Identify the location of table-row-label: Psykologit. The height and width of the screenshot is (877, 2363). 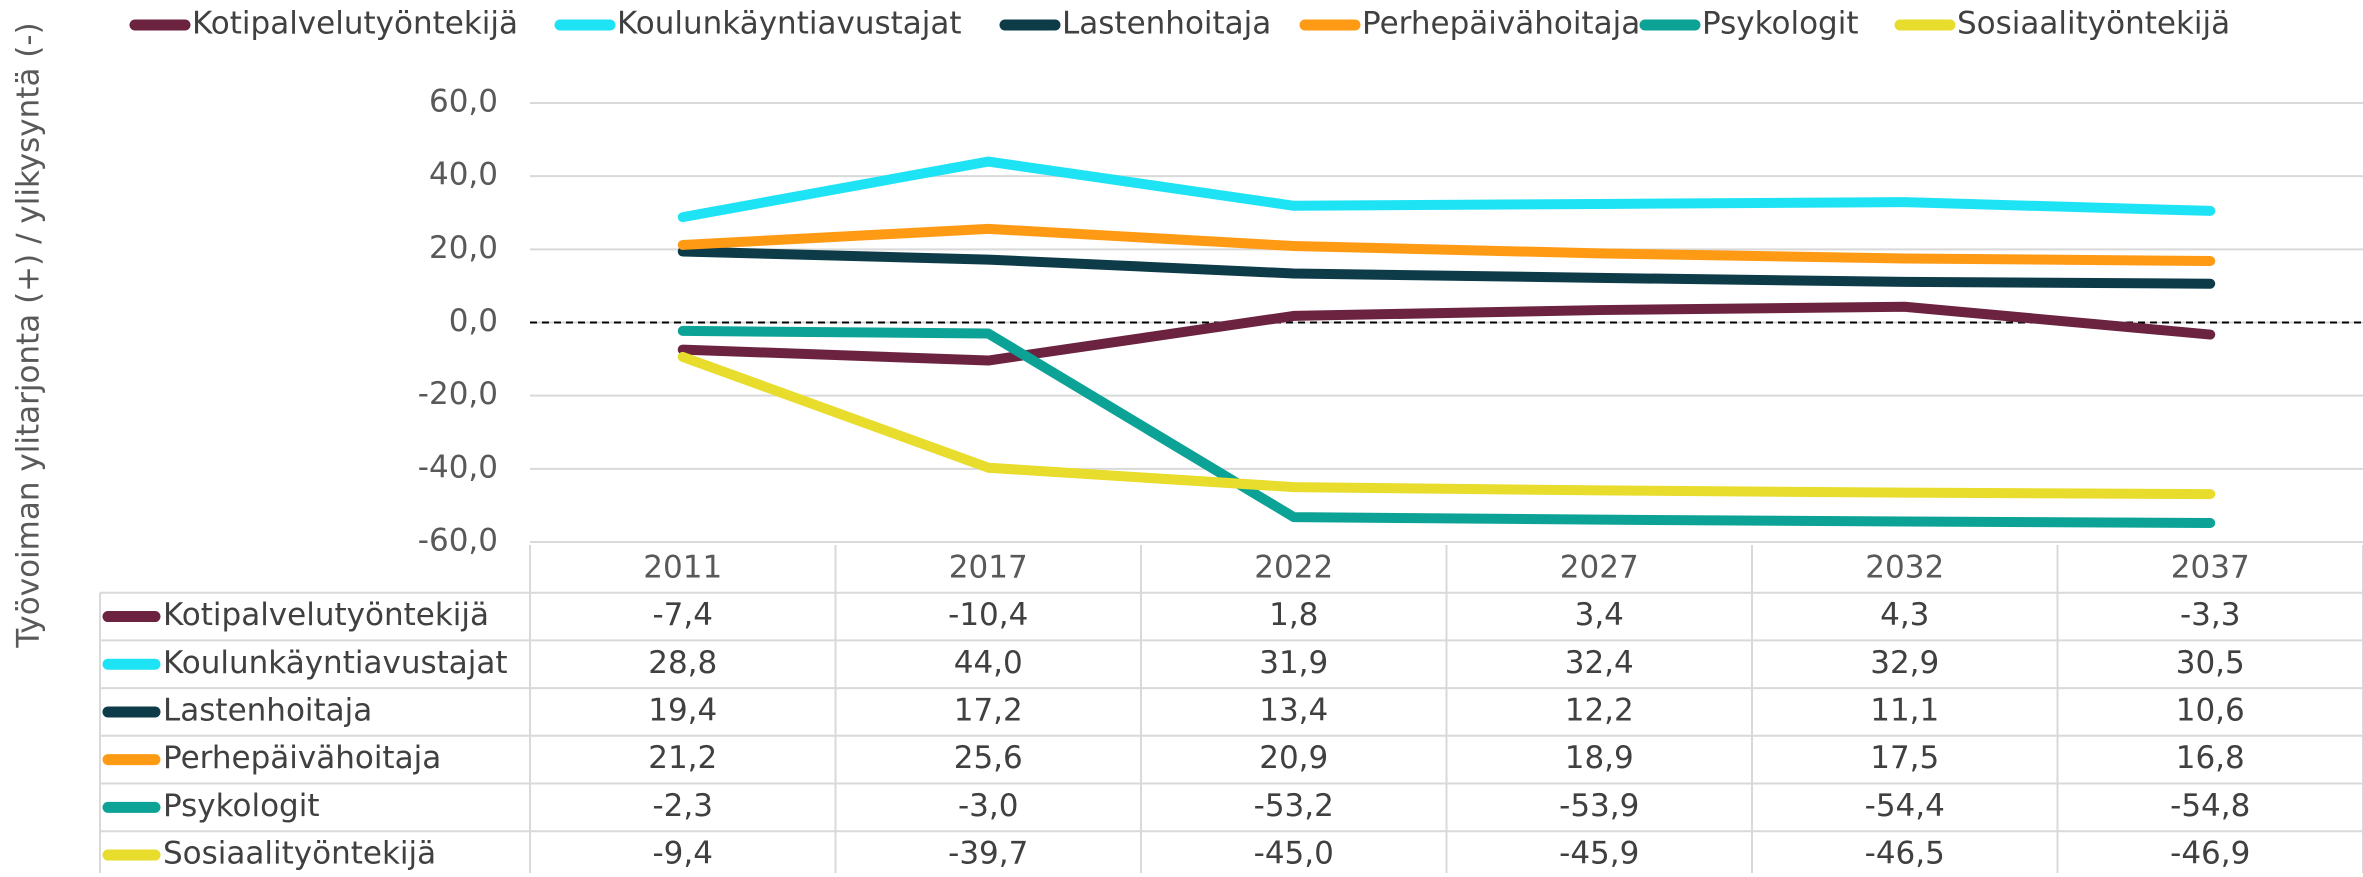
(241, 806).